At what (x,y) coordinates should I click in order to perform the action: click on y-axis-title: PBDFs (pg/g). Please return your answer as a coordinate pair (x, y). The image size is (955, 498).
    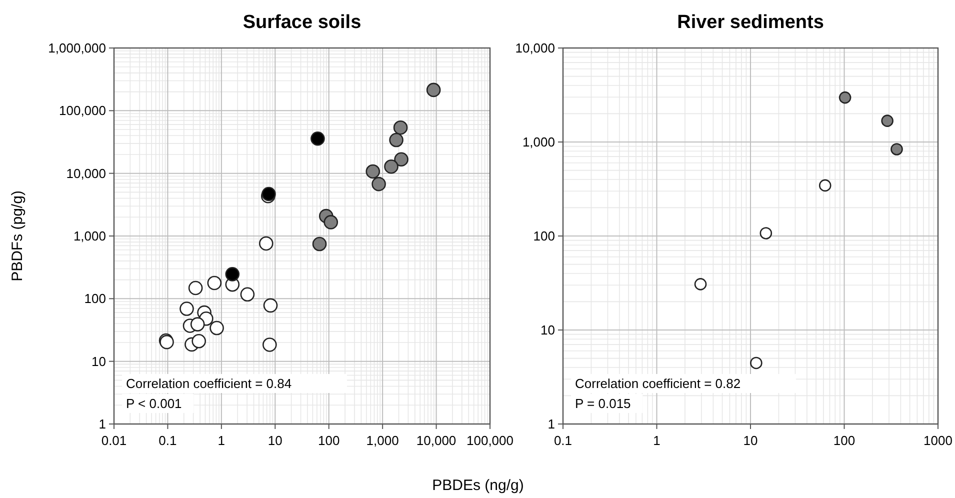
    Looking at the image, I should click on (17, 236).